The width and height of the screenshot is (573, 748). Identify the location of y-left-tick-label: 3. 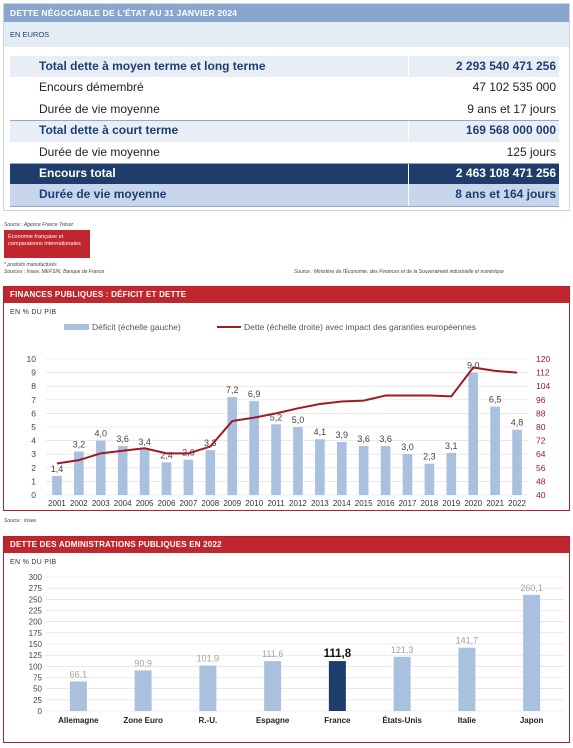
(33, 454).